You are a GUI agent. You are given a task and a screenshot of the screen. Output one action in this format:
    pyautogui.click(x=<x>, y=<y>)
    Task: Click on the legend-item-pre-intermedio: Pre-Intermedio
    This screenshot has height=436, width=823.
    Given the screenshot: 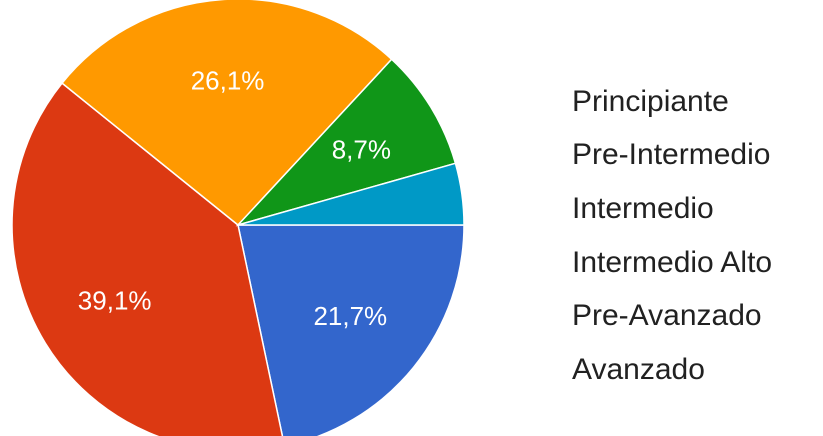 What is the action you would take?
    pyautogui.click(x=672, y=156)
    